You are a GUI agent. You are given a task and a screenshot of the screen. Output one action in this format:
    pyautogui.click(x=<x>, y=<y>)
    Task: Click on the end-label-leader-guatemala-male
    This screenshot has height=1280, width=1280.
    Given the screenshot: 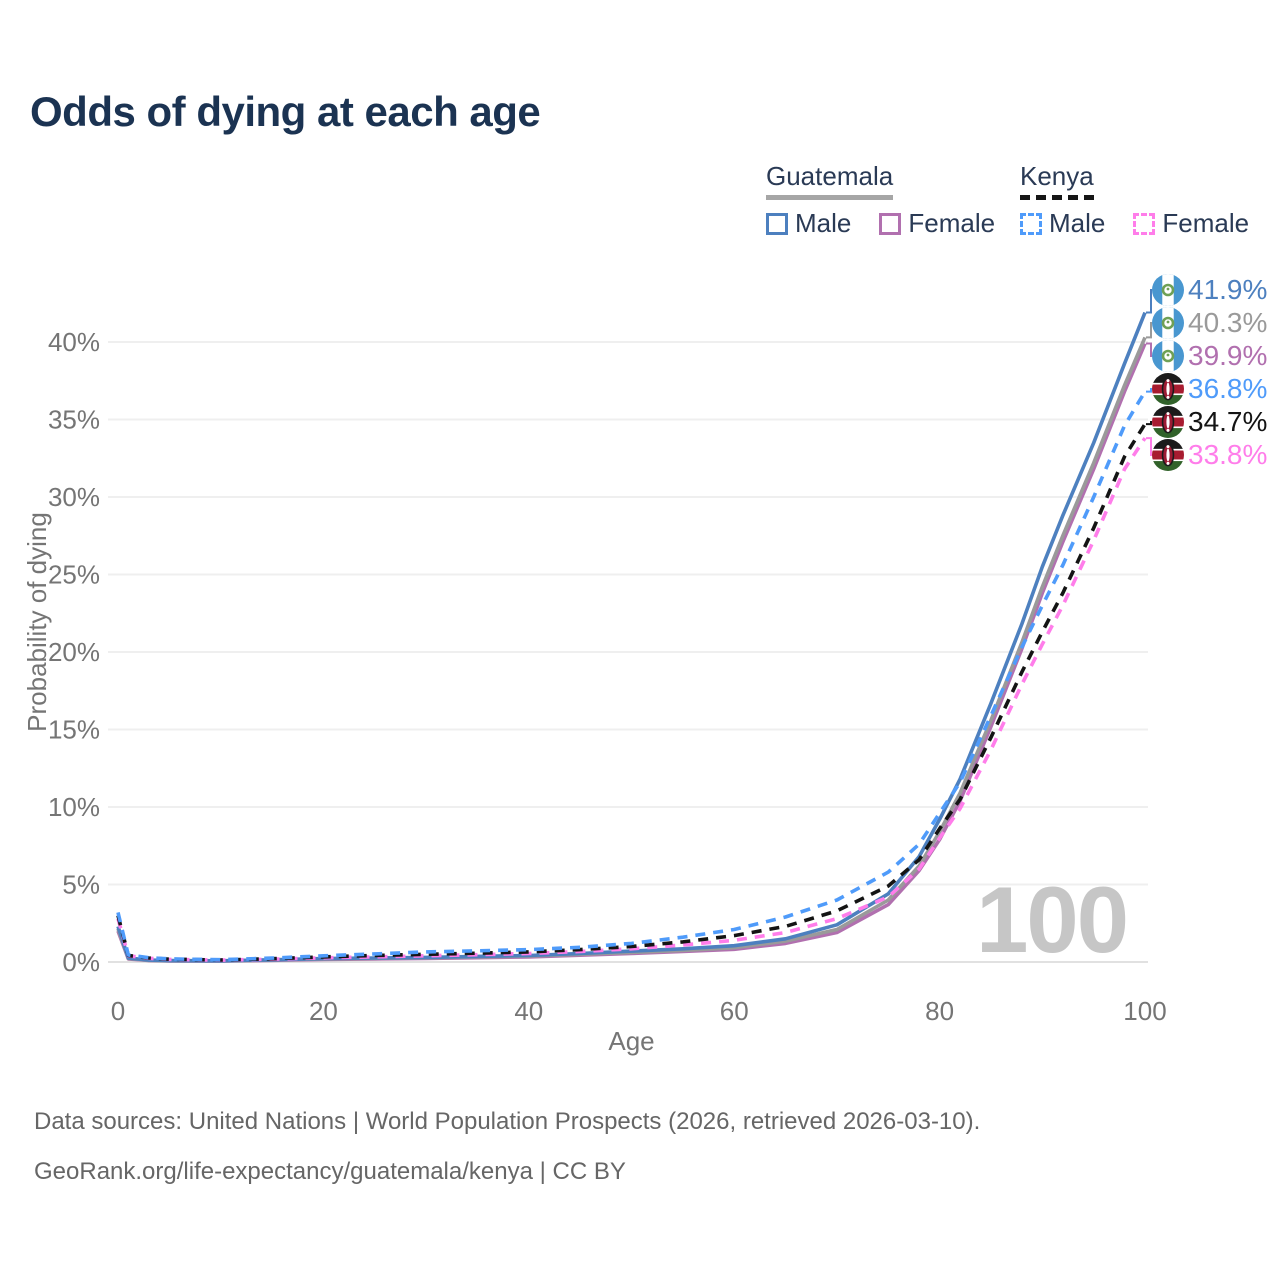 What is the action you would take?
    pyautogui.click(x=1149, y=301)
    